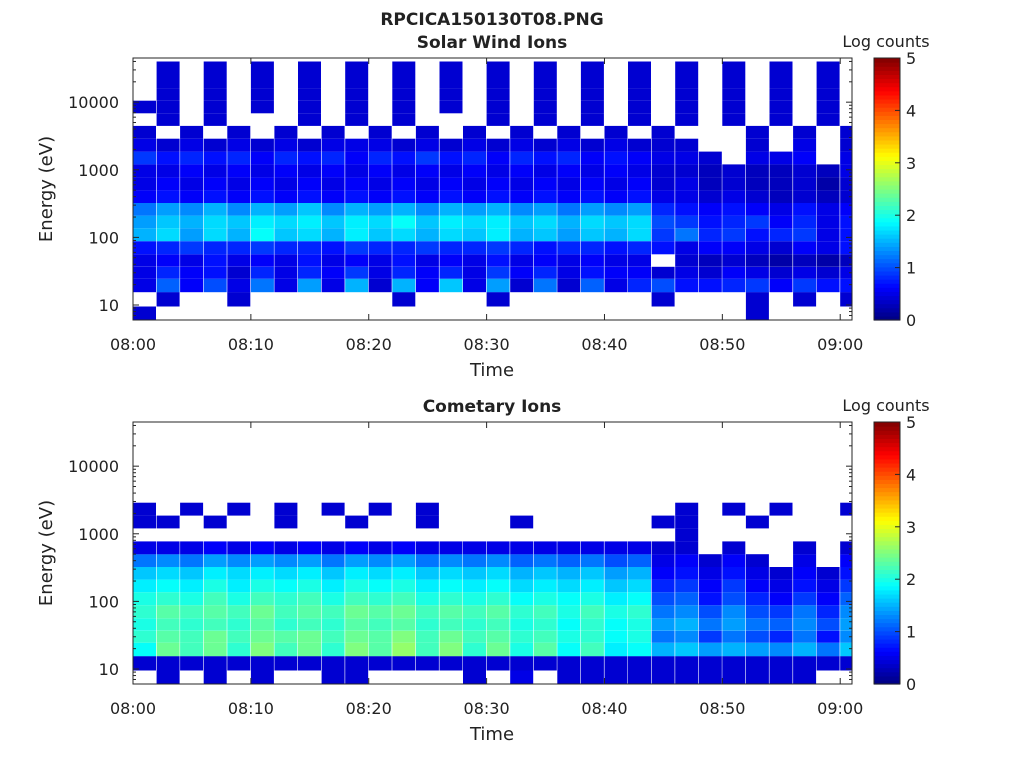 The image size is (1024, 772). Describe the element at coordinates (251, 708) in the screenshot. I see `x-tick-label: 08:10` at that location.